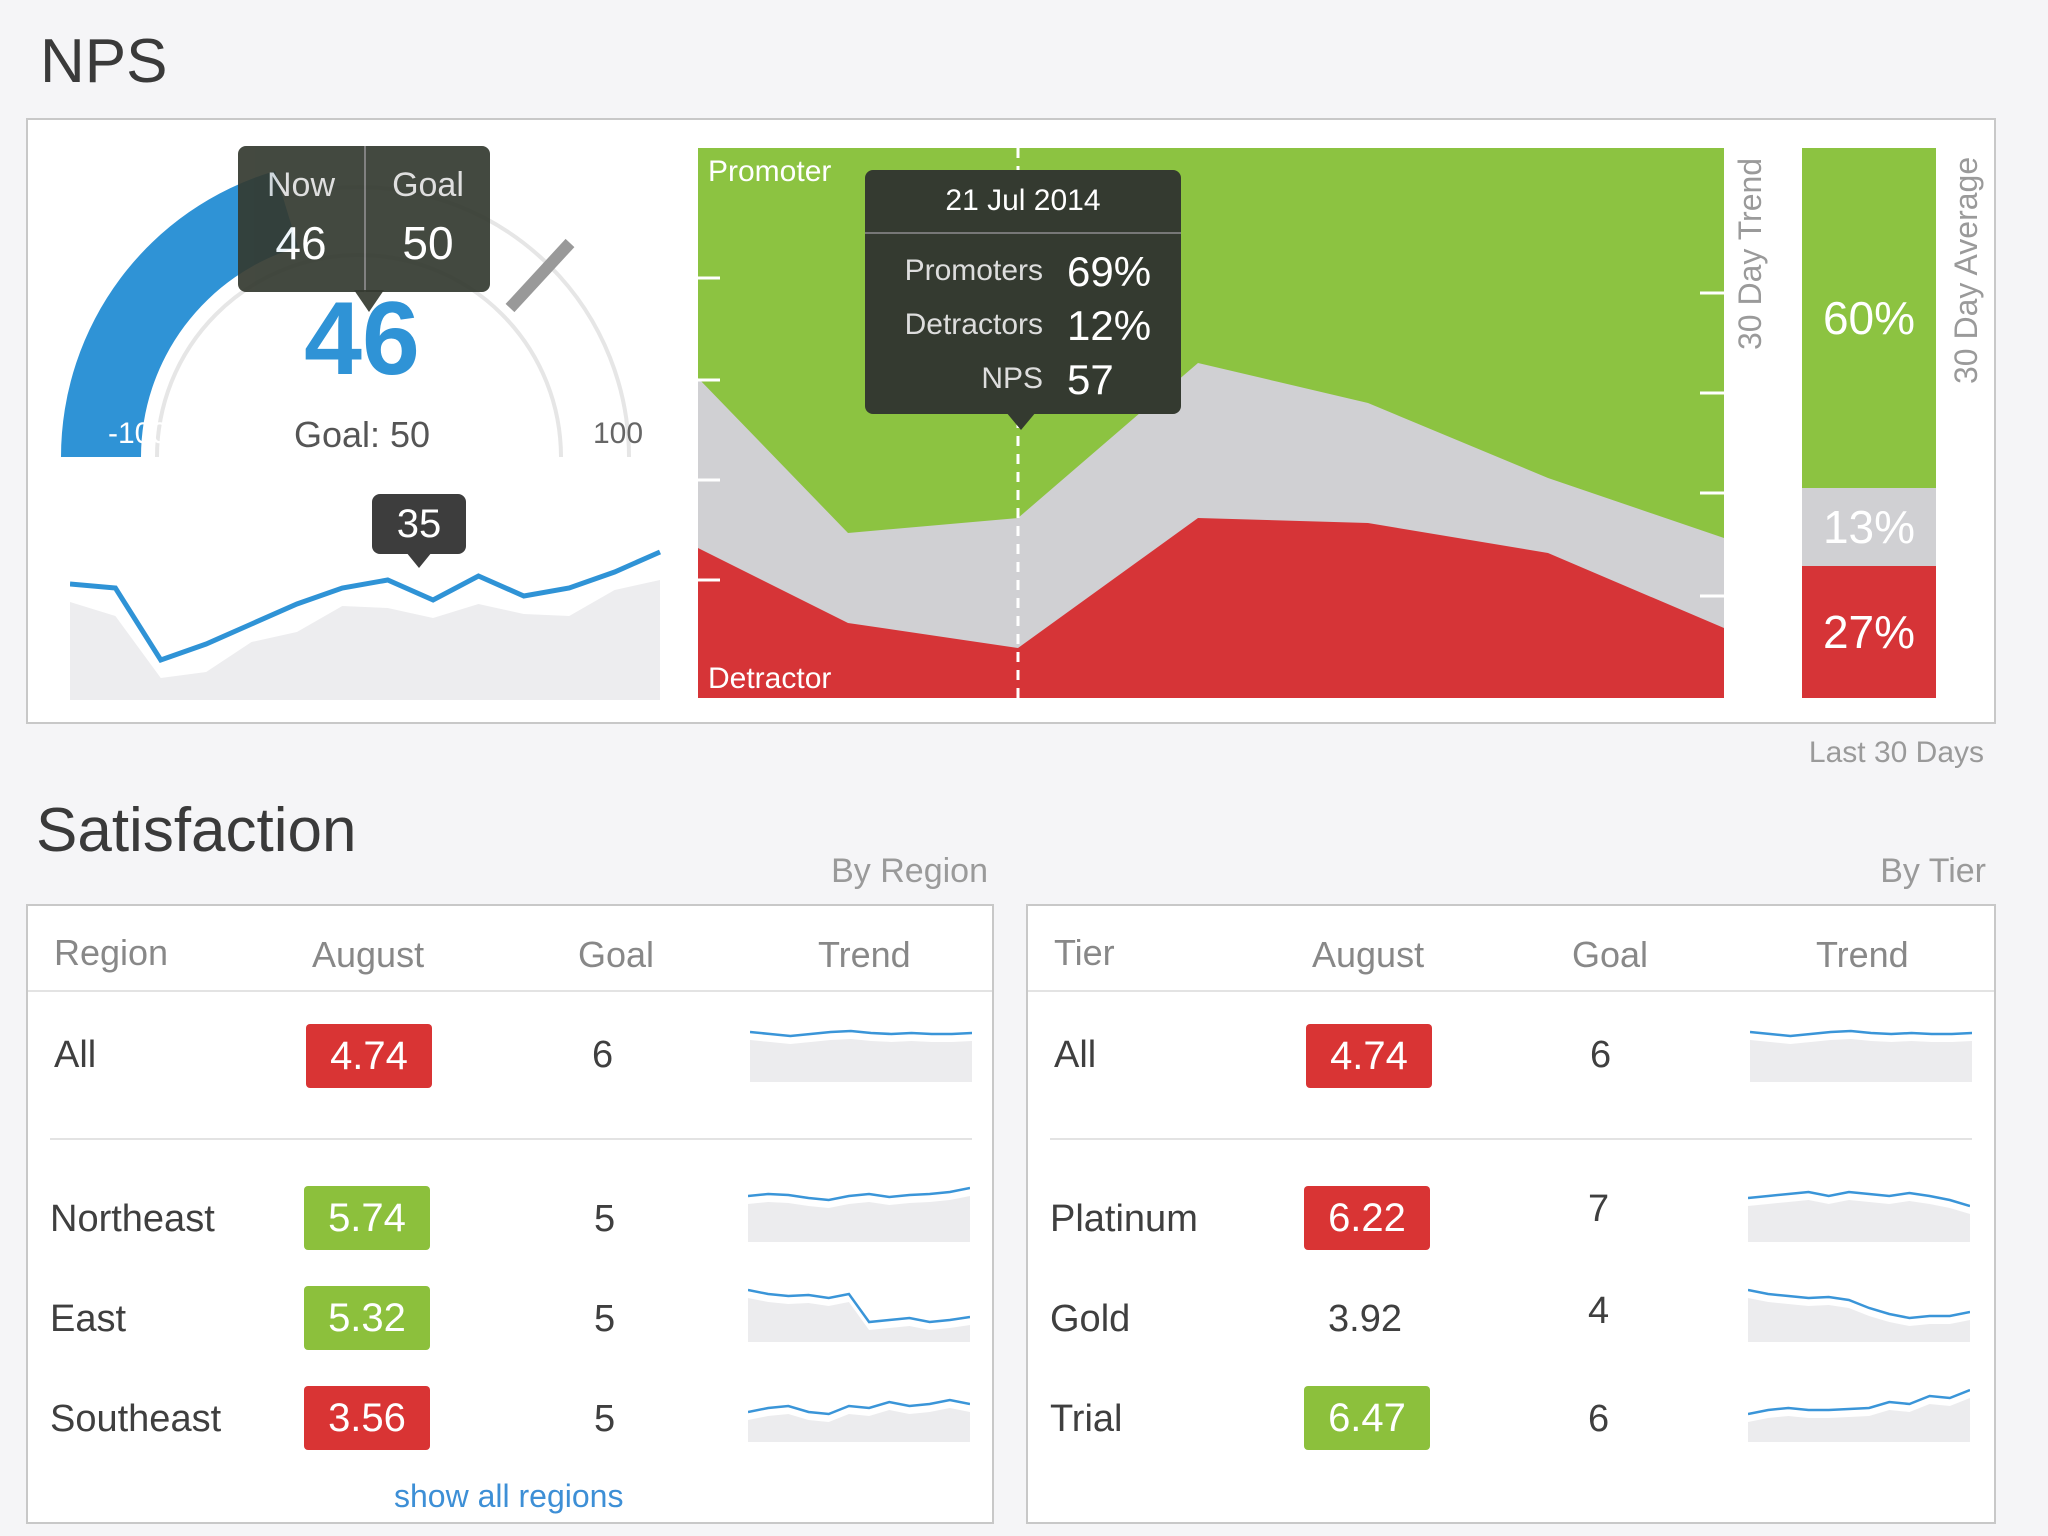  I want to click on gauge-goal-text: Goal: 50, so click(362, 434).